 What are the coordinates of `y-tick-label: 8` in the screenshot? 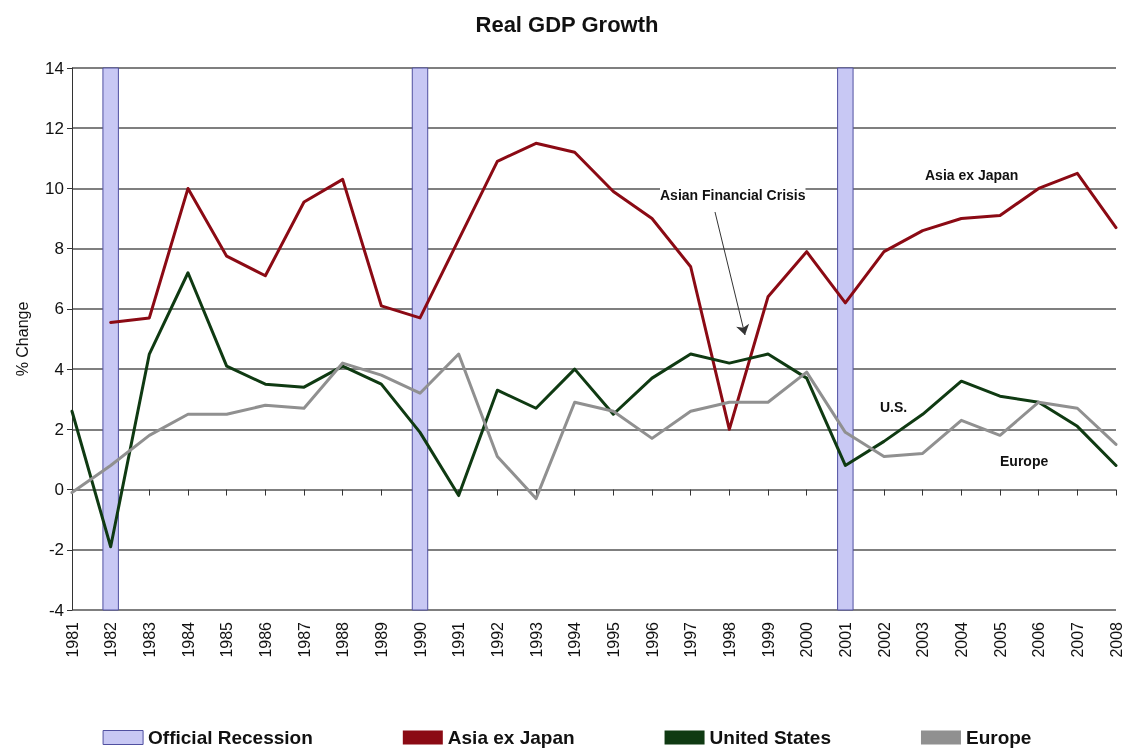 It's located at (59, 249).